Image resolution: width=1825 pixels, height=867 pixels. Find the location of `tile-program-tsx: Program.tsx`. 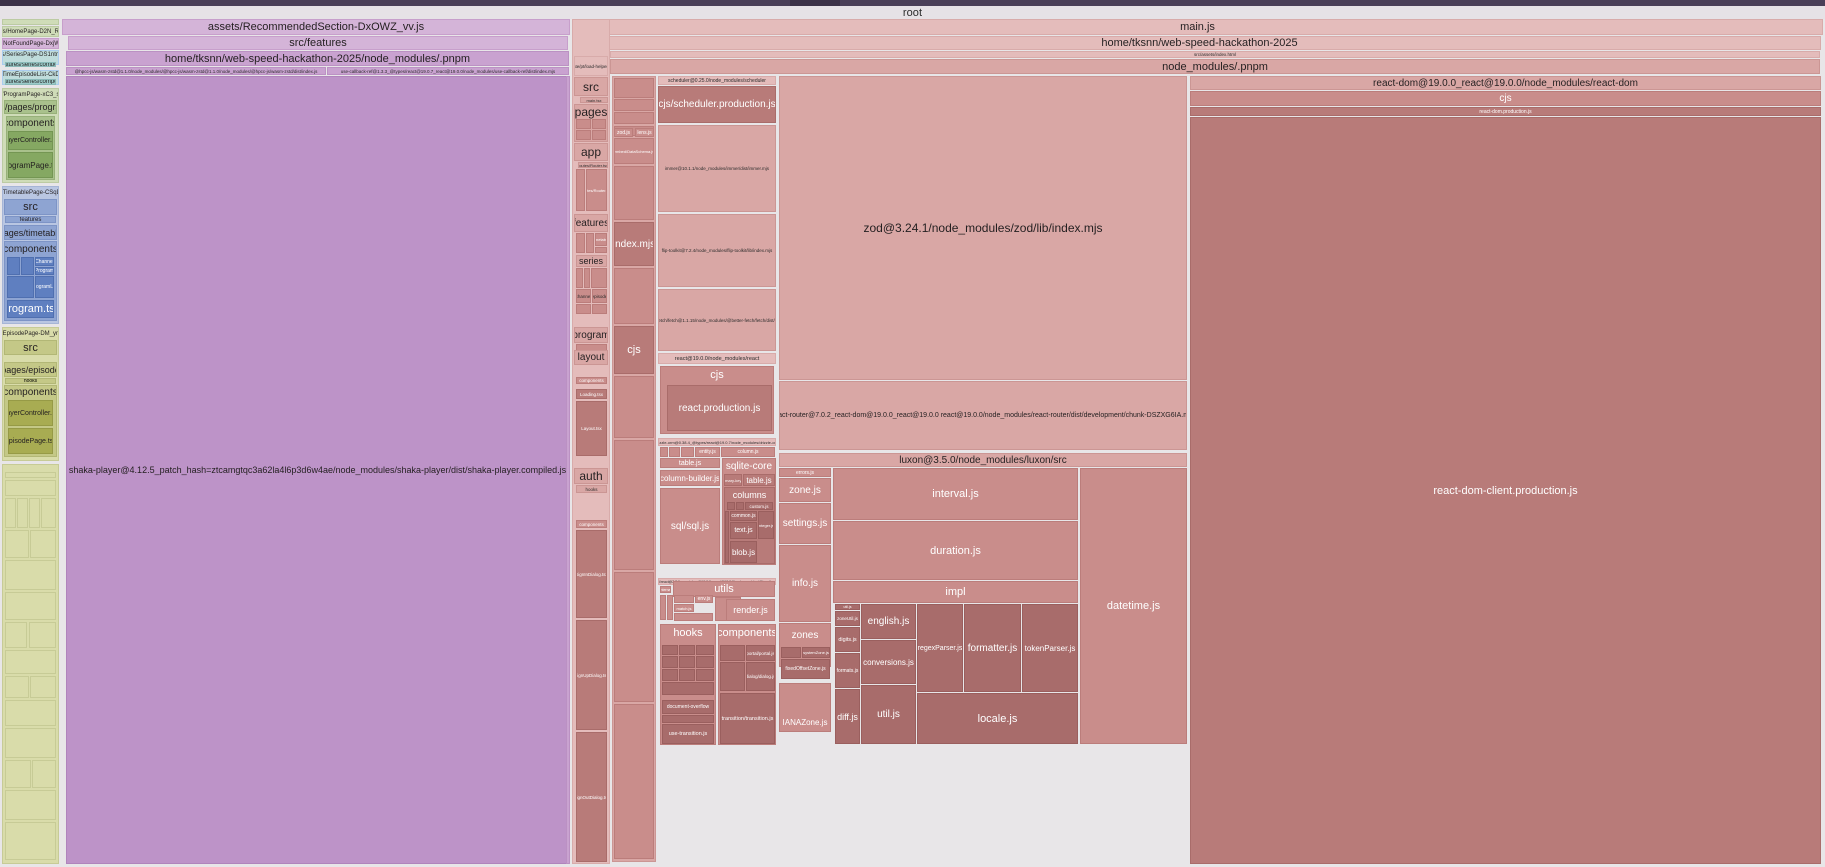

tile-program-tsx: Program.tsx is located at coordinates (30, 309).